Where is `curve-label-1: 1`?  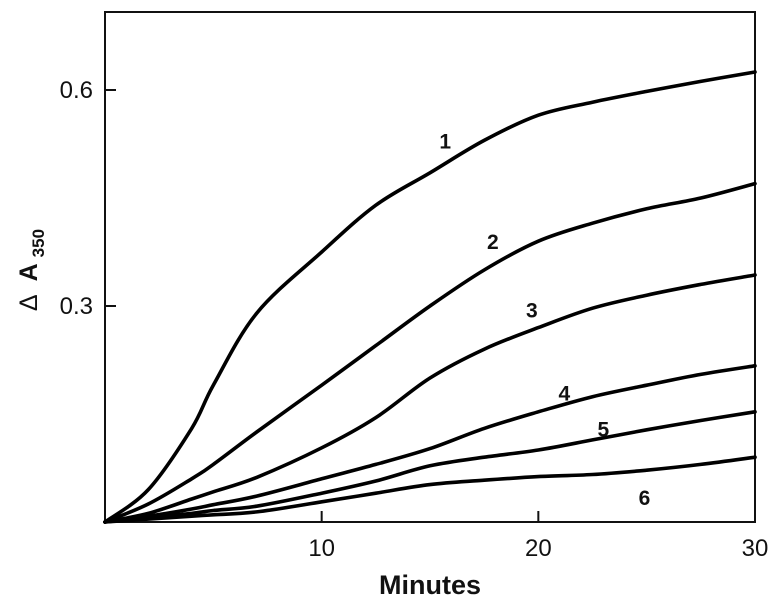
curve-label-1: 1 is located at coordinates (445, 141).